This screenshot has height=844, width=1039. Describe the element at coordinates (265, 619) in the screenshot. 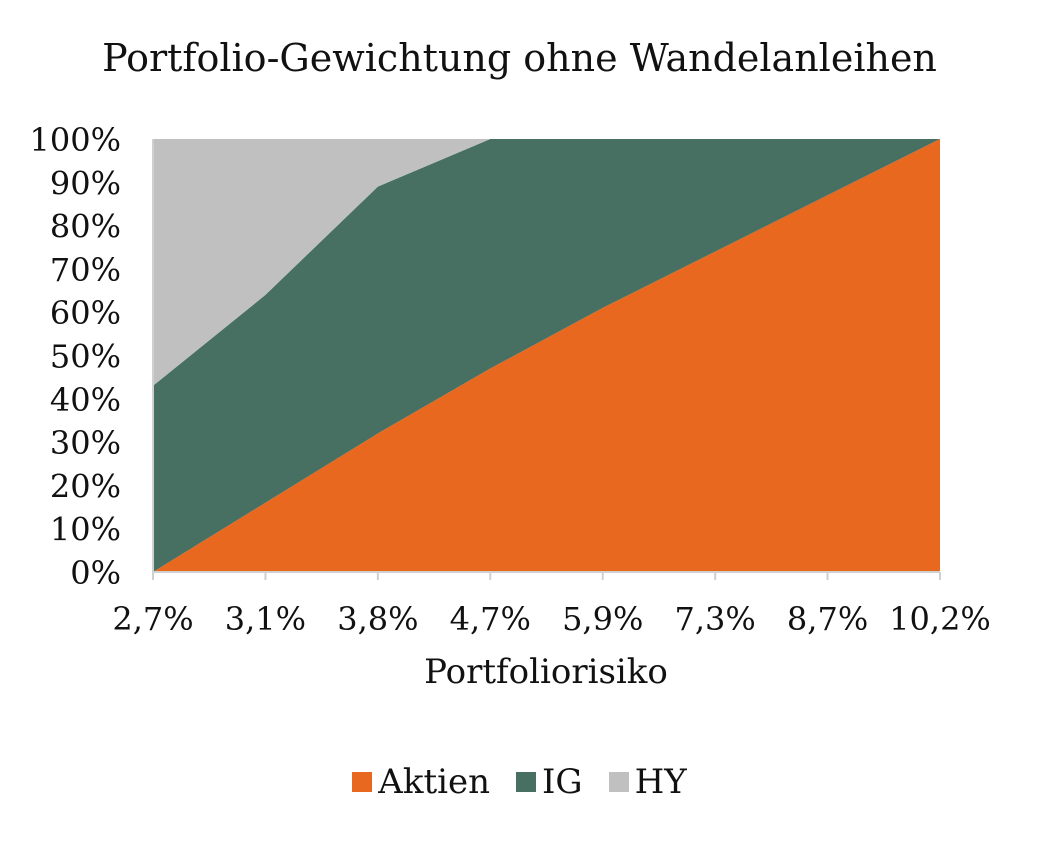

I see `x-tick-label: 3,1%` at that location.